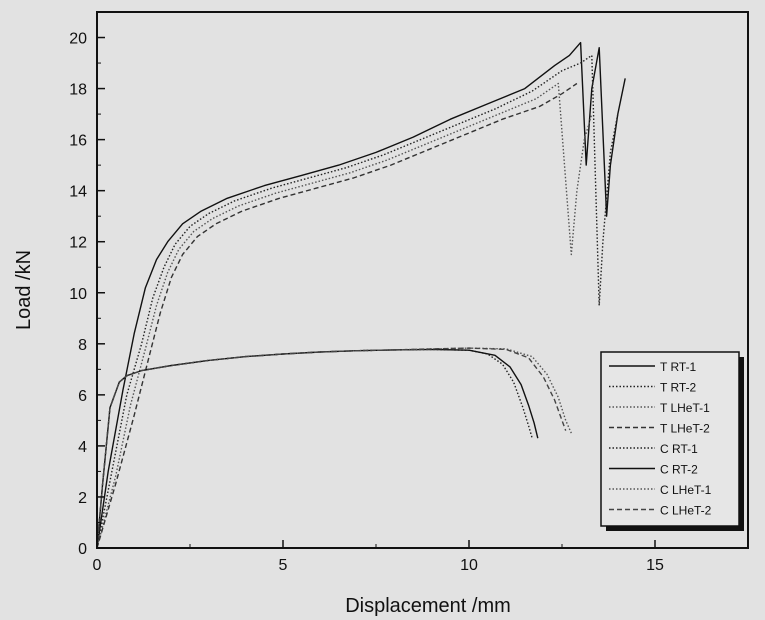 The image size is (765, 620). Describe the element at coordinates (82, 396) in the screenshot. I see `y-tick-label: 6` at that location.